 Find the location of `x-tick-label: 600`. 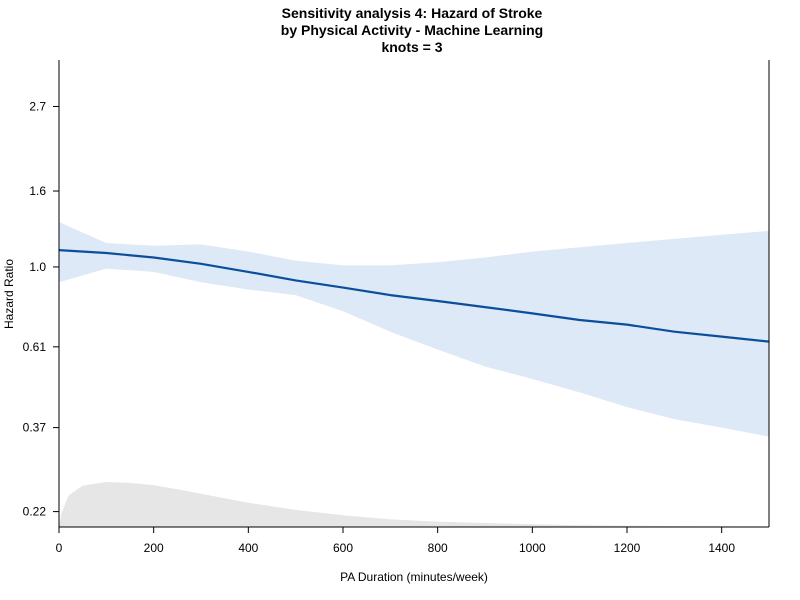

x-tick-label: 600 is located at coordinates (343, 548).